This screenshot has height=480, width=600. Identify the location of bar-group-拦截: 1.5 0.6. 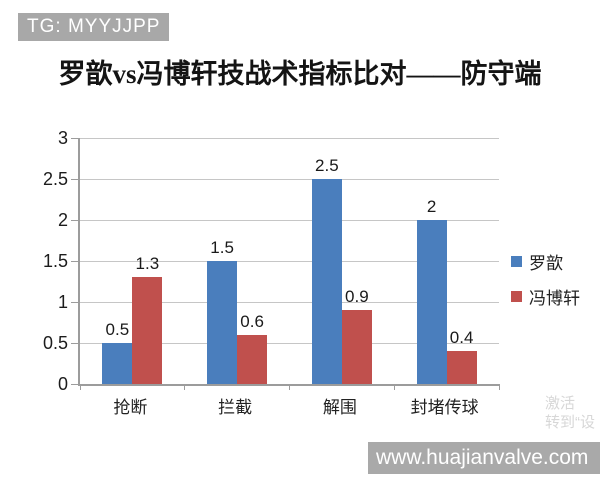
(237, 261).